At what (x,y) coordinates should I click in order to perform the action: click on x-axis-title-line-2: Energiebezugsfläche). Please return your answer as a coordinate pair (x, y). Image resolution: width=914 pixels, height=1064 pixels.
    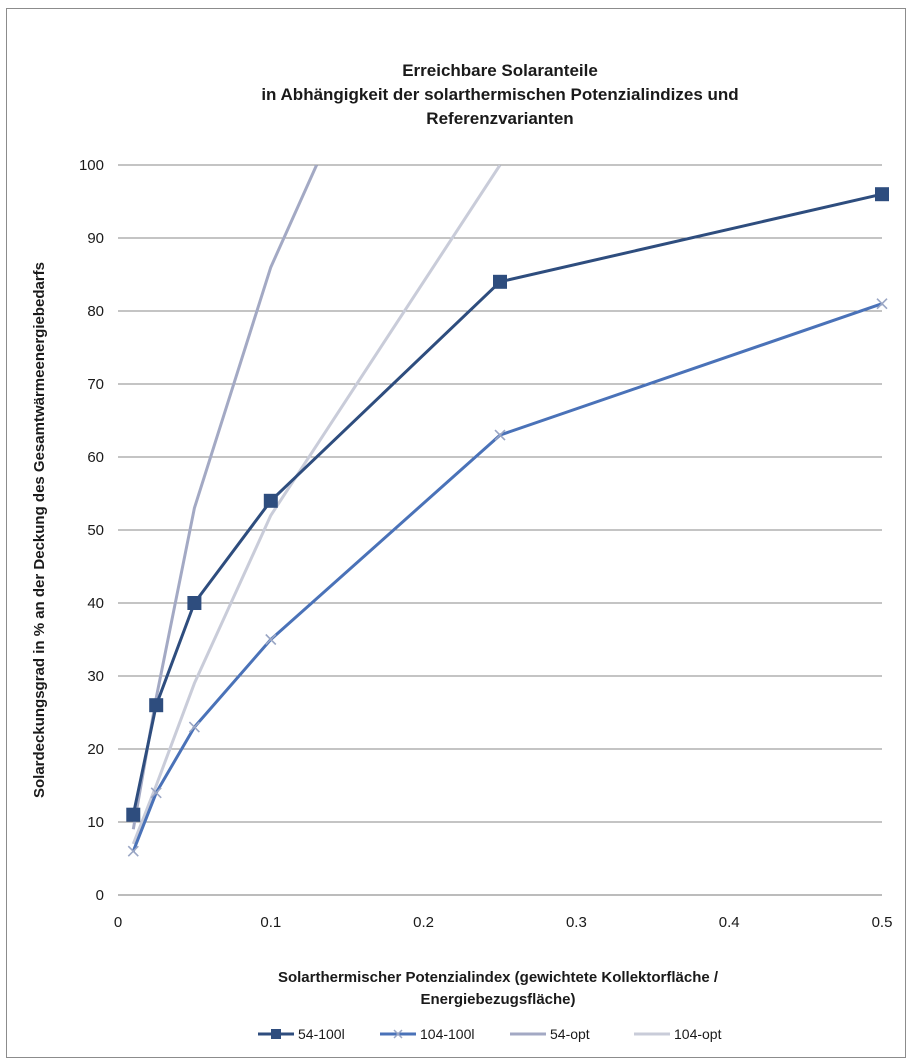
    Looking at the image, I should click on (497, 999).